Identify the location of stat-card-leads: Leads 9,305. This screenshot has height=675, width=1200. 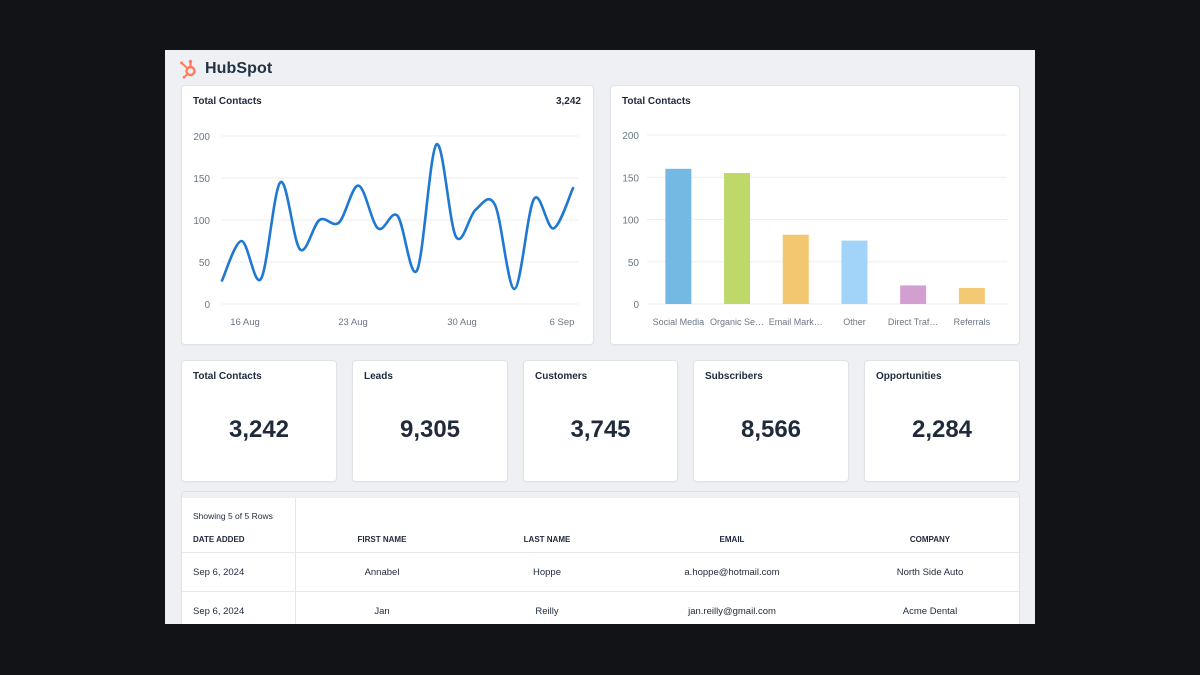
(430, 421).